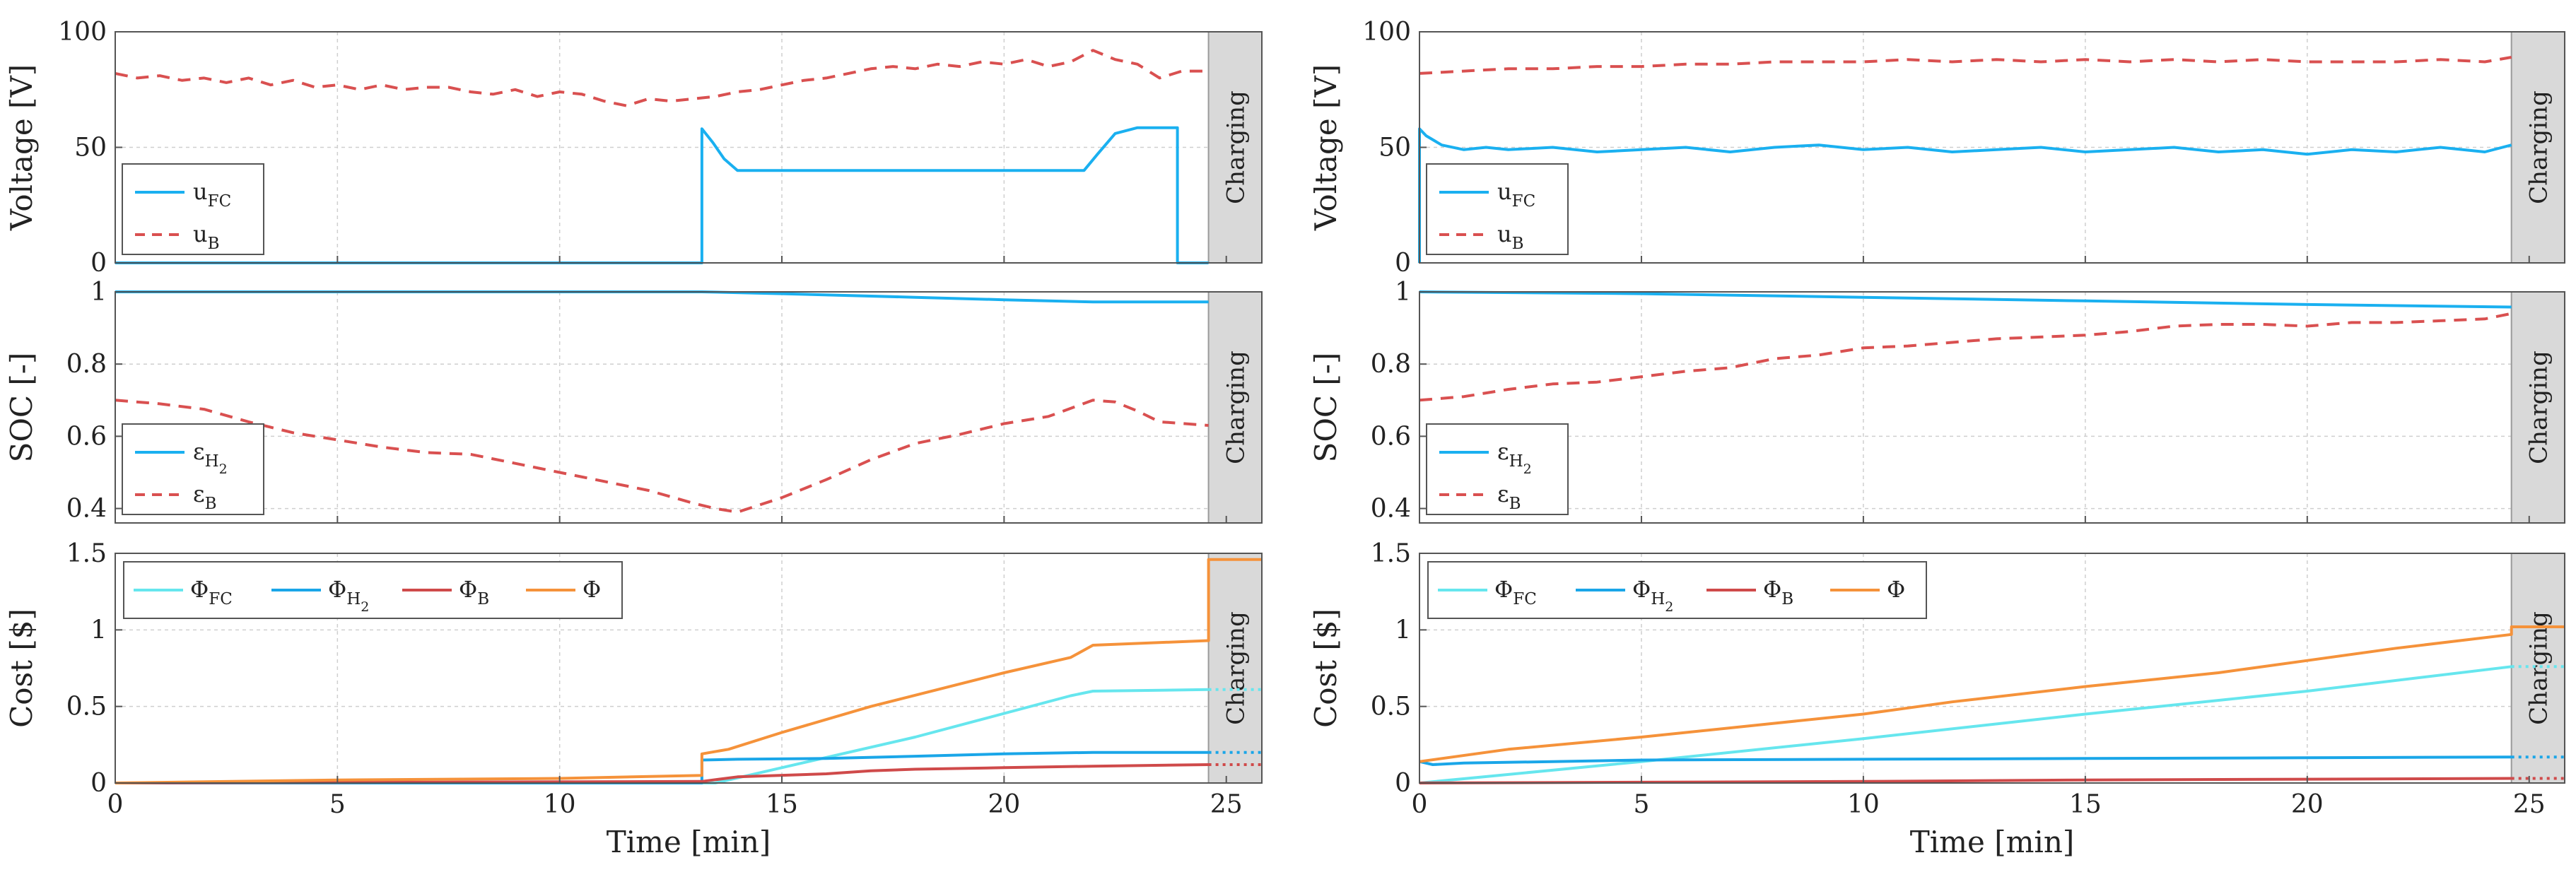  I want to click on left-cost-legend-label-3: Φ, so click(591, 589).